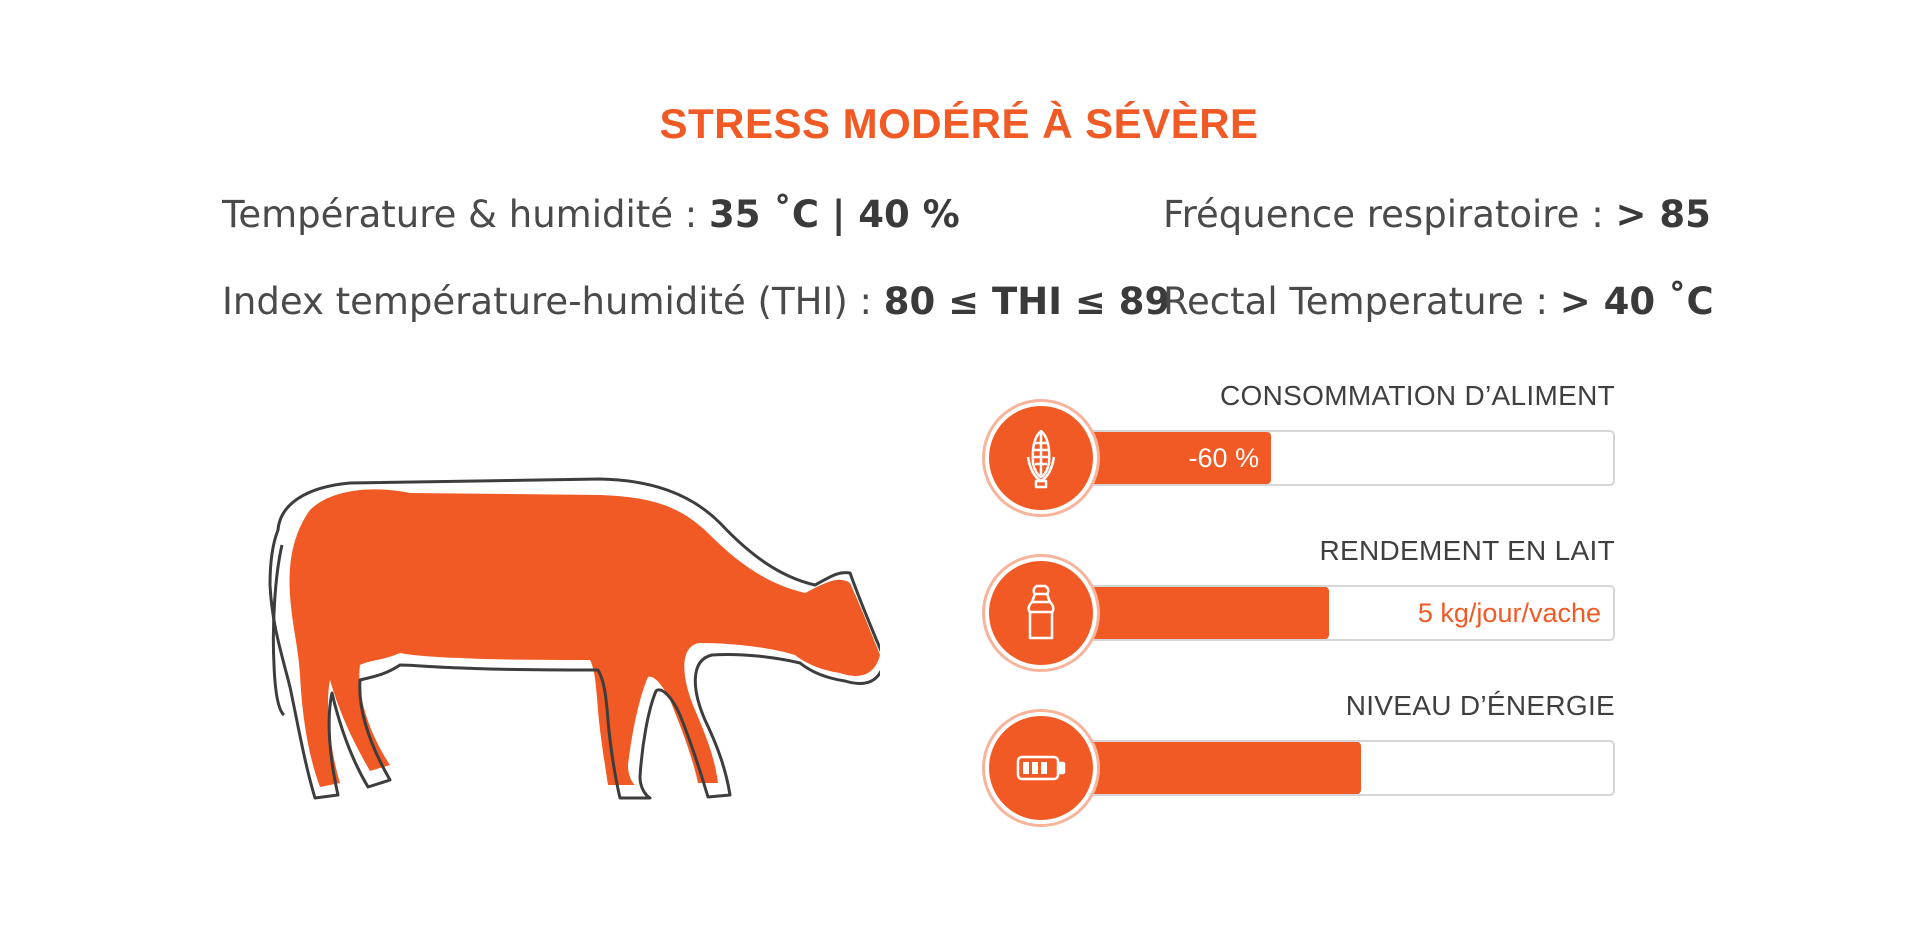 This screenshot has width=1918, height=930. I want to click on stat-respiratory-rate: Fréquence respiratoire : > 85, so click(1437, 214).